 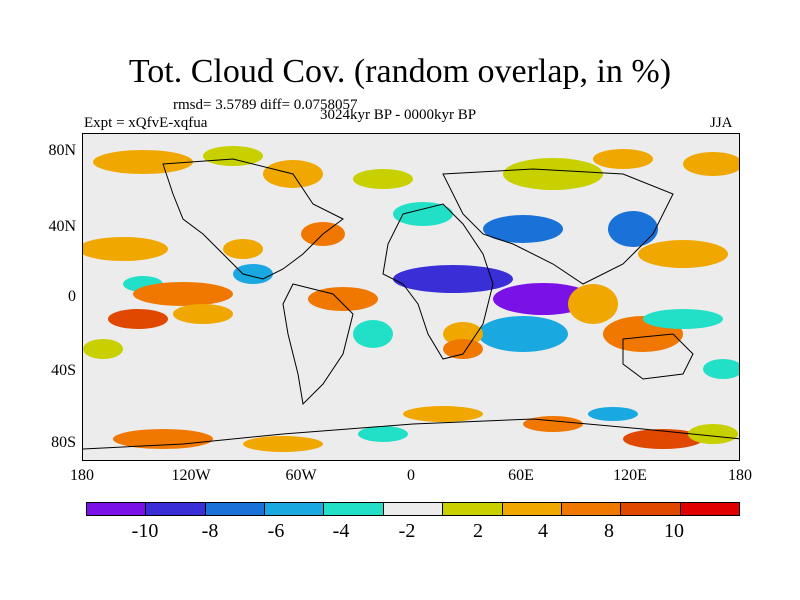 I want to click on colorbar-label: 4, so click(x=543, y=531).